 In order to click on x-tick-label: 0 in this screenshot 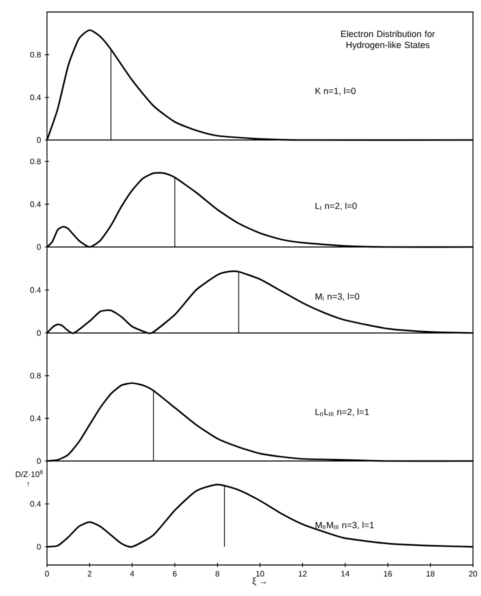, I will do `click(47, 573)`.